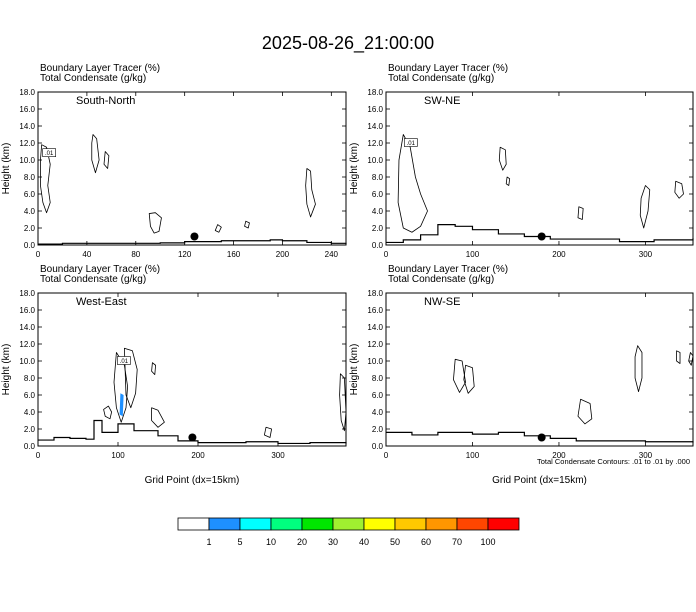  Describe the element at coordinates (473, 455) in the screenshot. I see `x-tick-label: 100` at that location.